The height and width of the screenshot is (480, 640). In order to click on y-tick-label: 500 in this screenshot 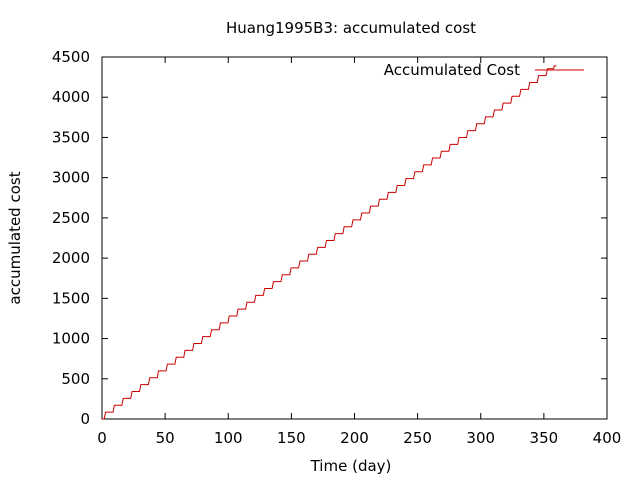, I will do `click(75, 379)`.